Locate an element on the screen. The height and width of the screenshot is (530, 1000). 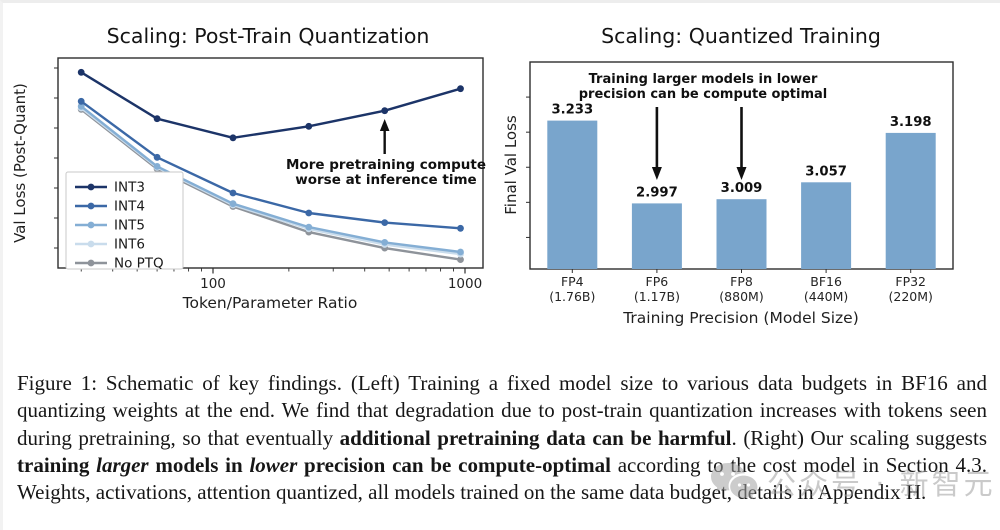
caption-segment: training is located at coordinates (57, 464).